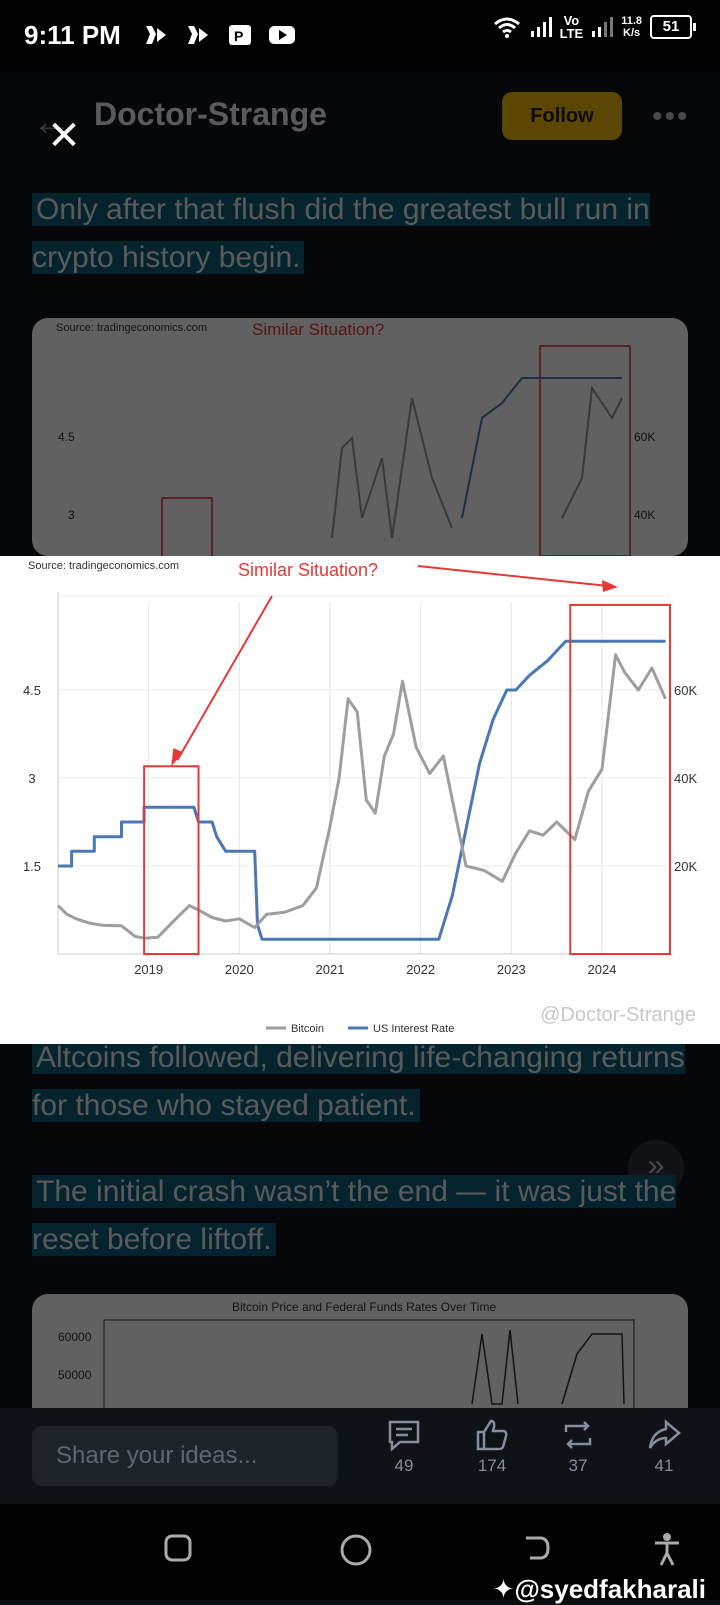  What do you see at coordinates (72, 35) in the screenshot?
I see `status-time: 9:11 PM` at bounding box center [72, 35].